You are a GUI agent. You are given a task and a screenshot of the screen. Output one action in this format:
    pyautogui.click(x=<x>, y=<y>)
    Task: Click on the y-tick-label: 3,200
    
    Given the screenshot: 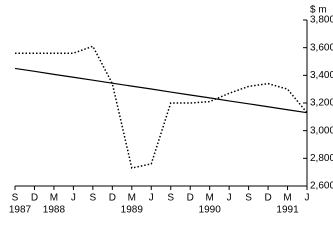 What is the action you would take?
    pyautogui.click(x=321, y=103)
    